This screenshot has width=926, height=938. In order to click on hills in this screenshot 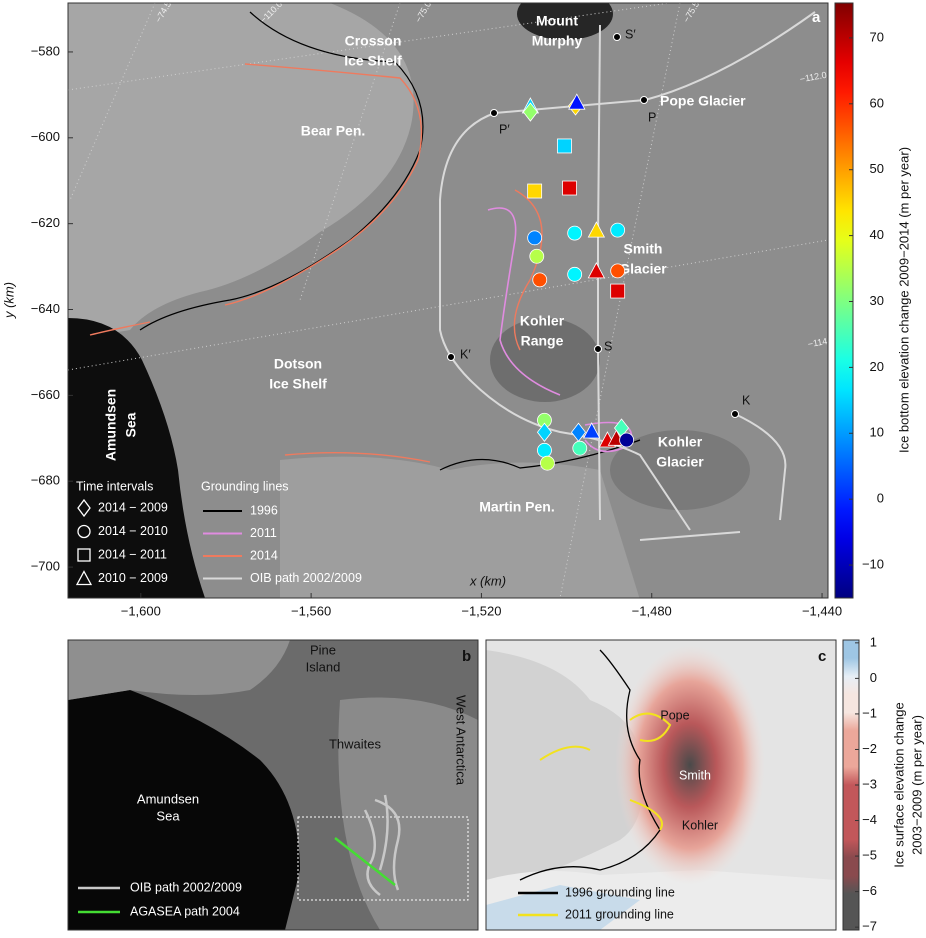, I will do `click(680, 470)`.